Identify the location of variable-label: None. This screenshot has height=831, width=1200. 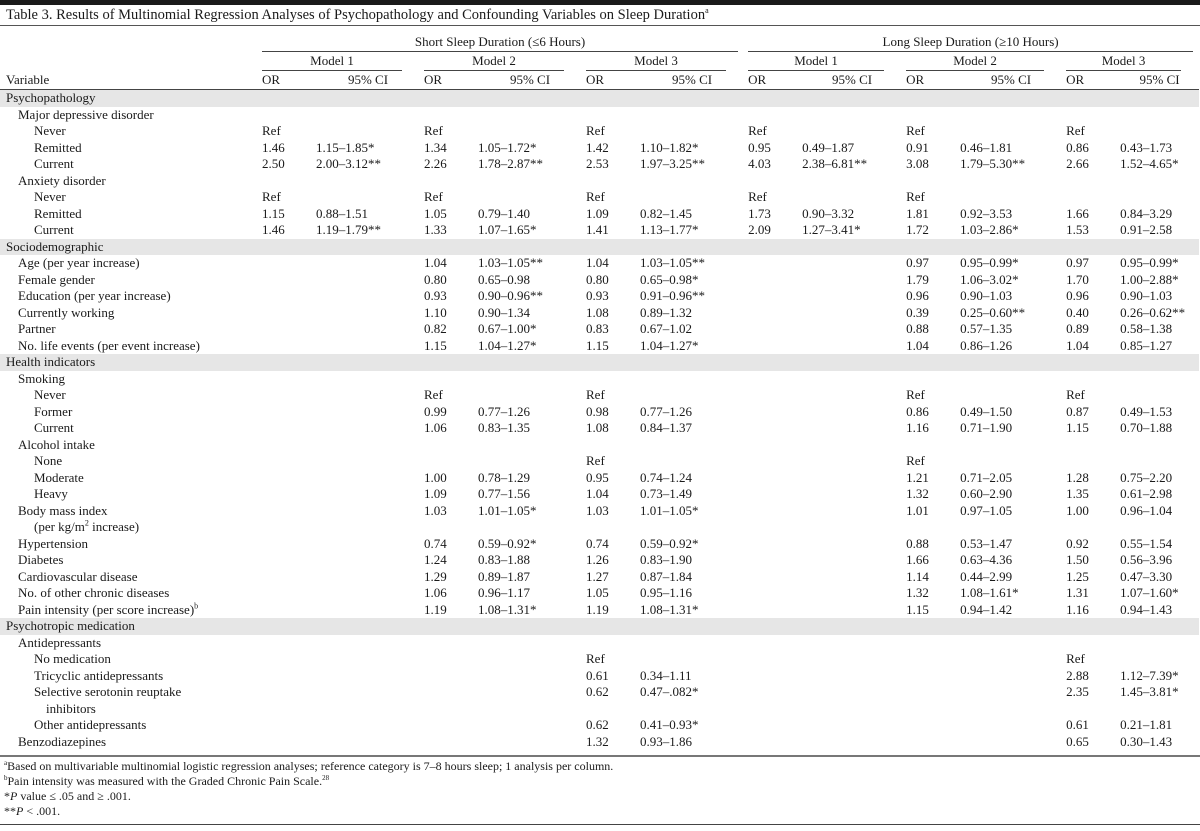
(129, 461).